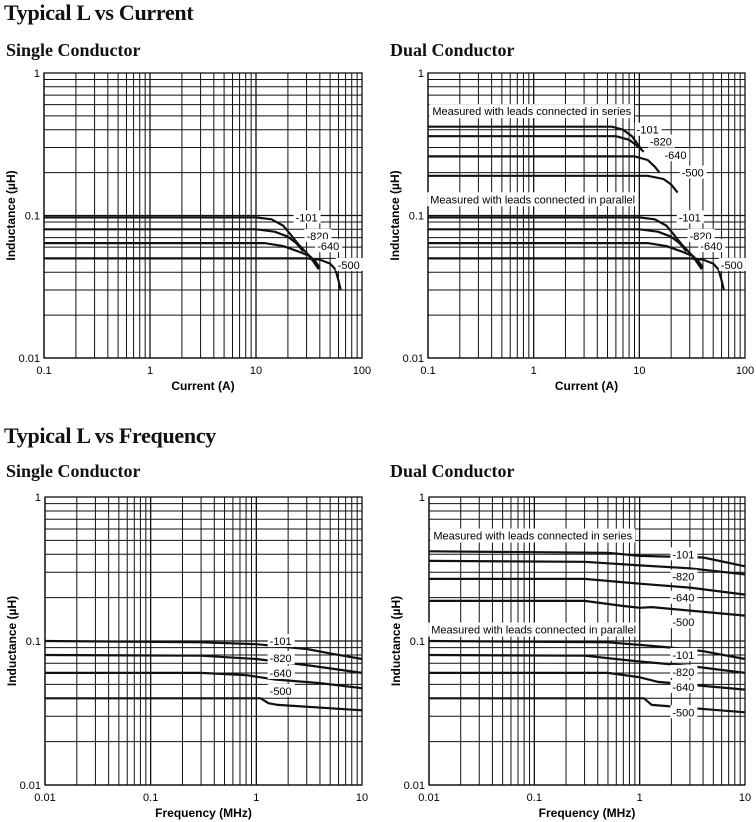 The image size is (756, 822). I want to click on x-tick-label: 10, so click(745, 798).